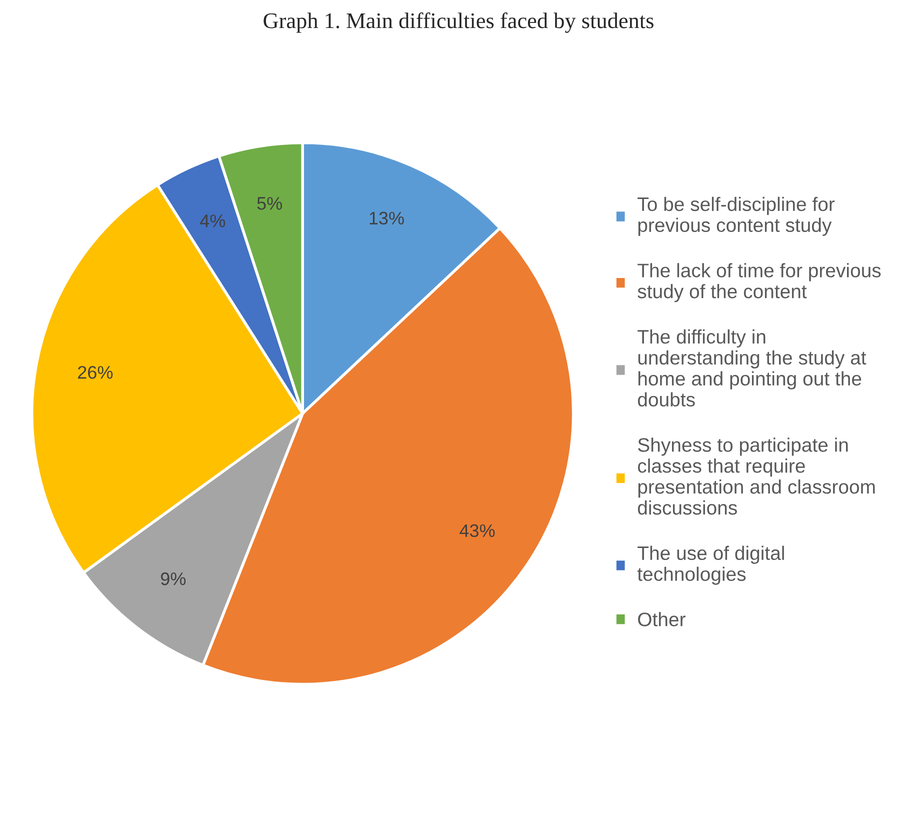  Describe the element at coordinates (459, 22) in the screenshot. I see `chart-title: Graph 1. Main difficulties faced by students` at that location.